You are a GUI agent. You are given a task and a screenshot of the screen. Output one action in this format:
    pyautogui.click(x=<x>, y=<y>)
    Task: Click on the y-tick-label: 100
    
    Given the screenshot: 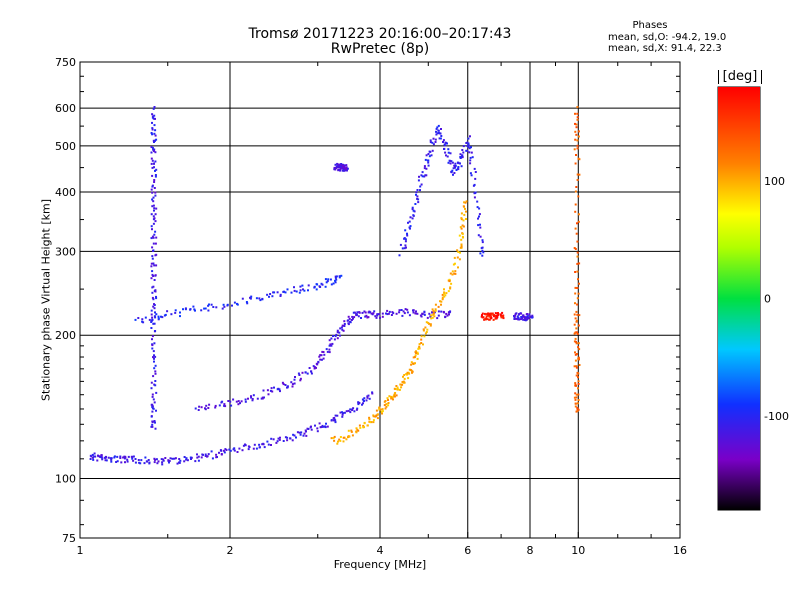 What is the action you would take?
    pyautogui.click(x=65, y=479)
    